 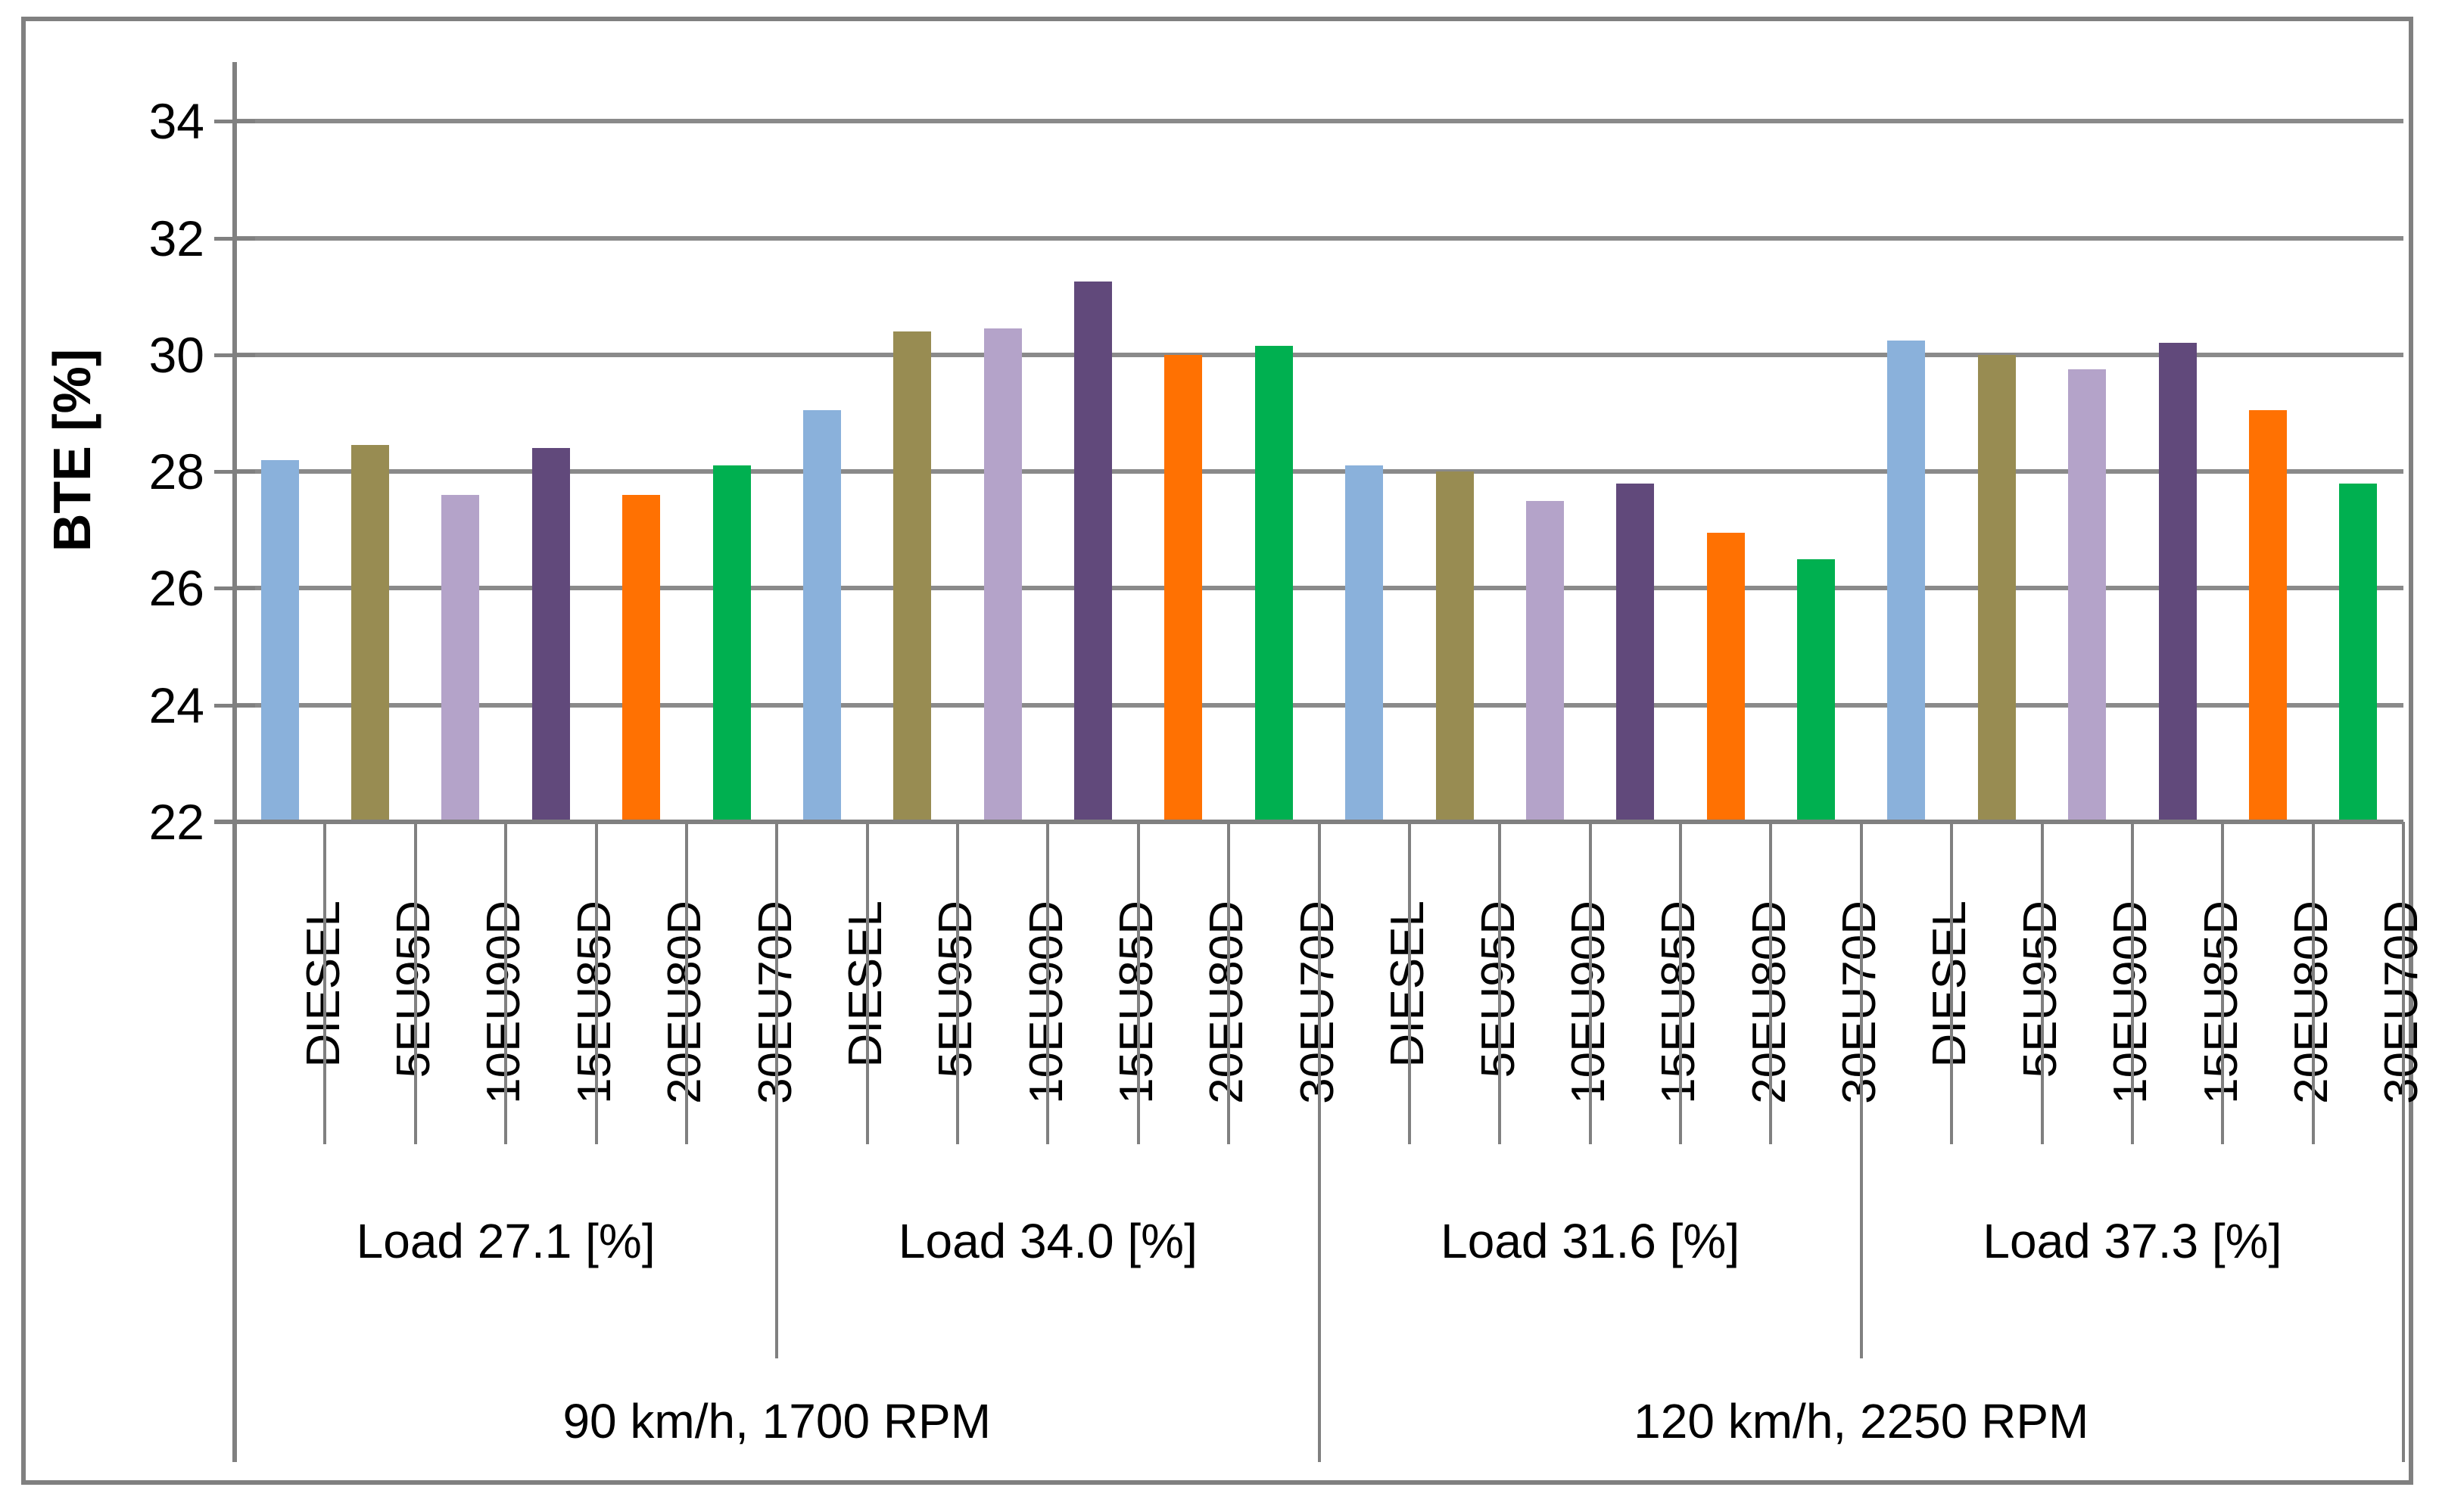 What do you see at coordinates (1862, 1421) in the screenshot?
I see `speed-group-label: 120 km/h, 2250 RPM` at bounding box center [1862, 1421].